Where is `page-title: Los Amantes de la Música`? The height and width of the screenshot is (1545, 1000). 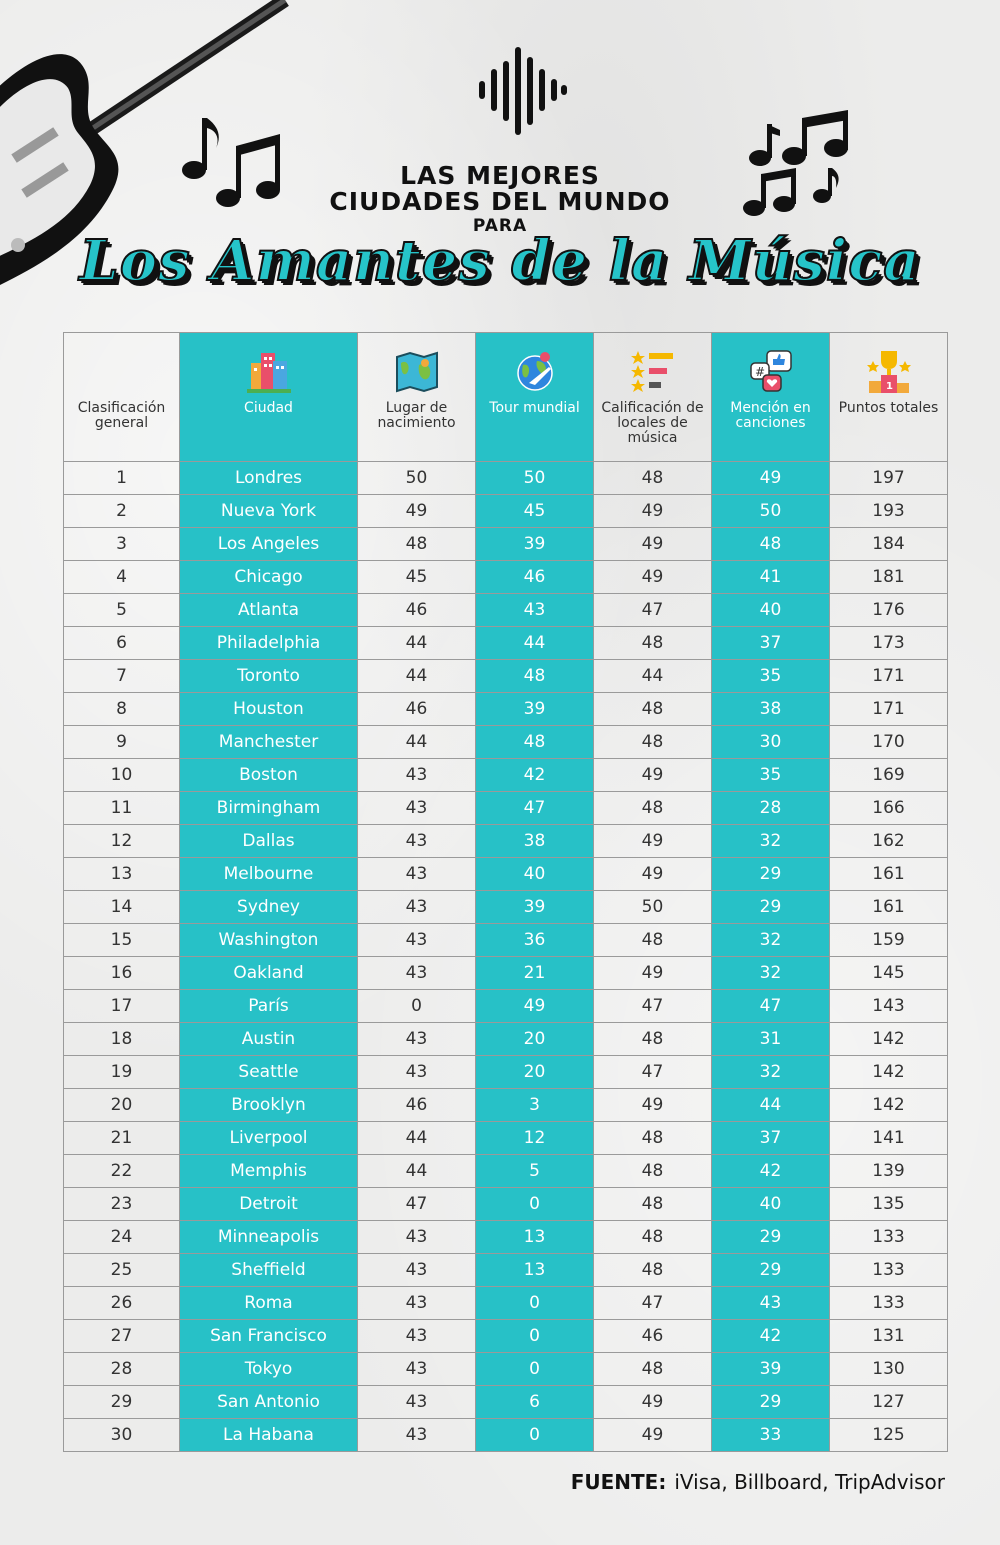
page-title: Los Amantes de la Música is located at coordinates (499, 261).